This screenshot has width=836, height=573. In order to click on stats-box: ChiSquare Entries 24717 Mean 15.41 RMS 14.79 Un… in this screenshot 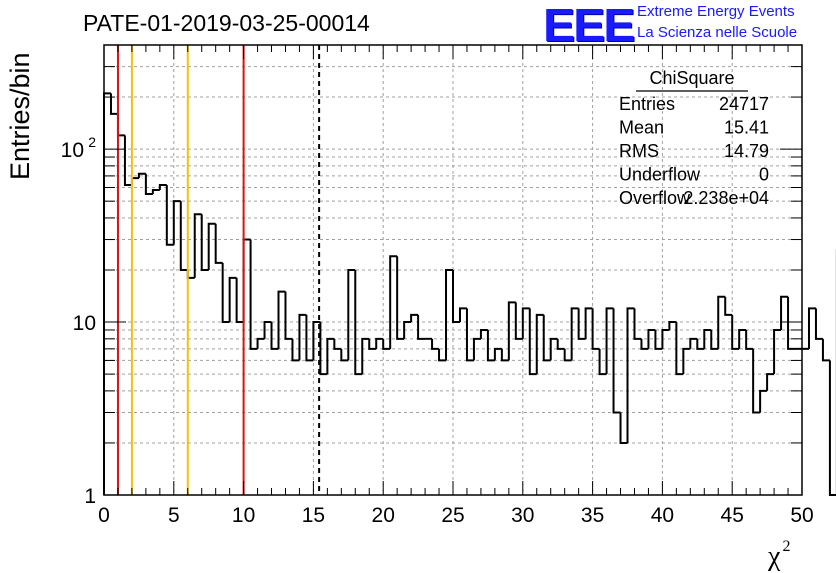, I will do `click(694, 138)`.